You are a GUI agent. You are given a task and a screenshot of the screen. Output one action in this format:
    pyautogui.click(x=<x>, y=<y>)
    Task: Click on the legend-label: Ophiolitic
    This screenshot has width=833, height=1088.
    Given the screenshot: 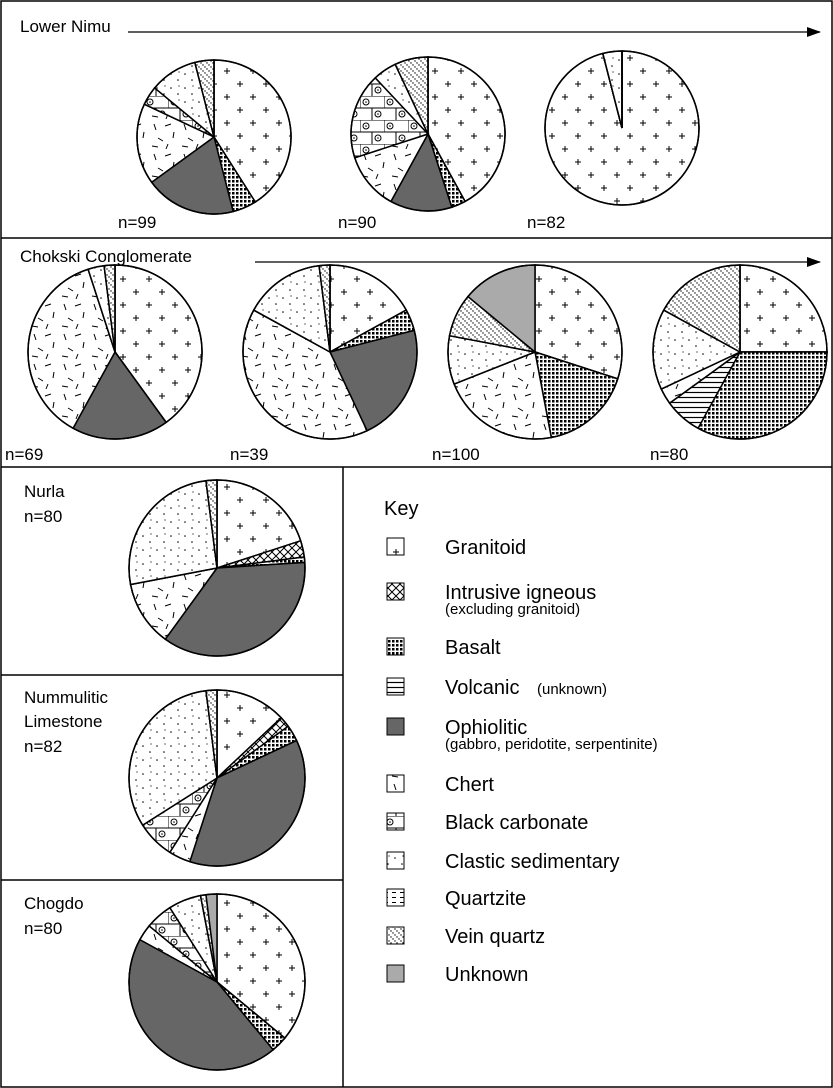 What is the action you would take?
    pyautogui.click(x=486, y=728)
    